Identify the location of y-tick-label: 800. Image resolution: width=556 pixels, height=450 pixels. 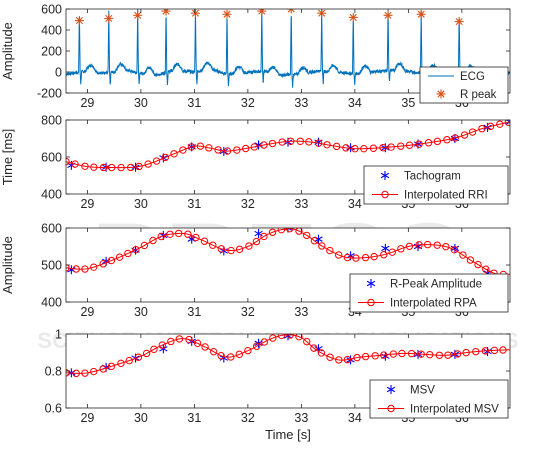
(51, 121).